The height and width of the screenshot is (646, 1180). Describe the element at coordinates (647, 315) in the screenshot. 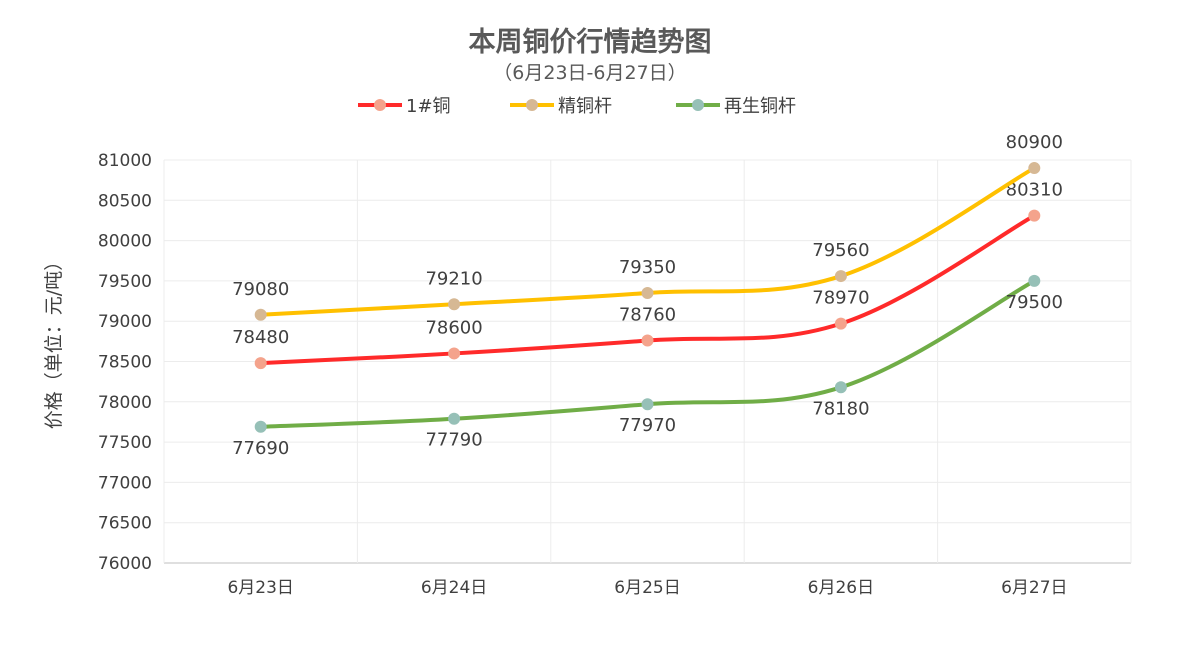

I see `data-label: 78760` at that location.